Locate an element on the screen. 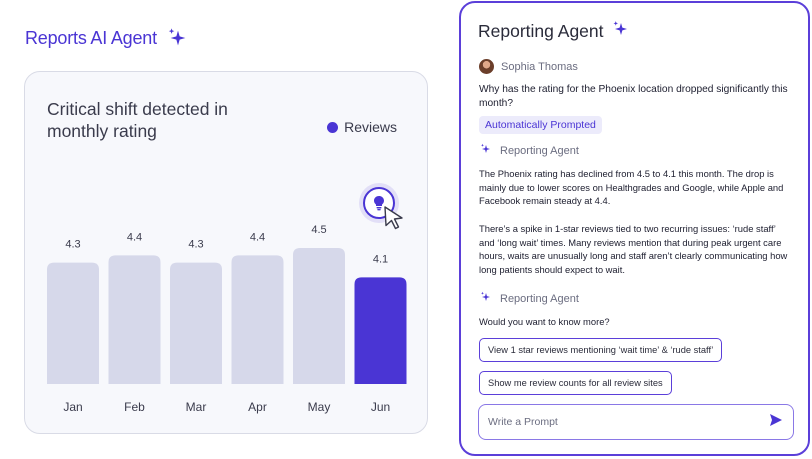 This screenshot has width=812, height=459. reports-ai-agent-title: Reports AI Agent is located at coordinates (91, 37).